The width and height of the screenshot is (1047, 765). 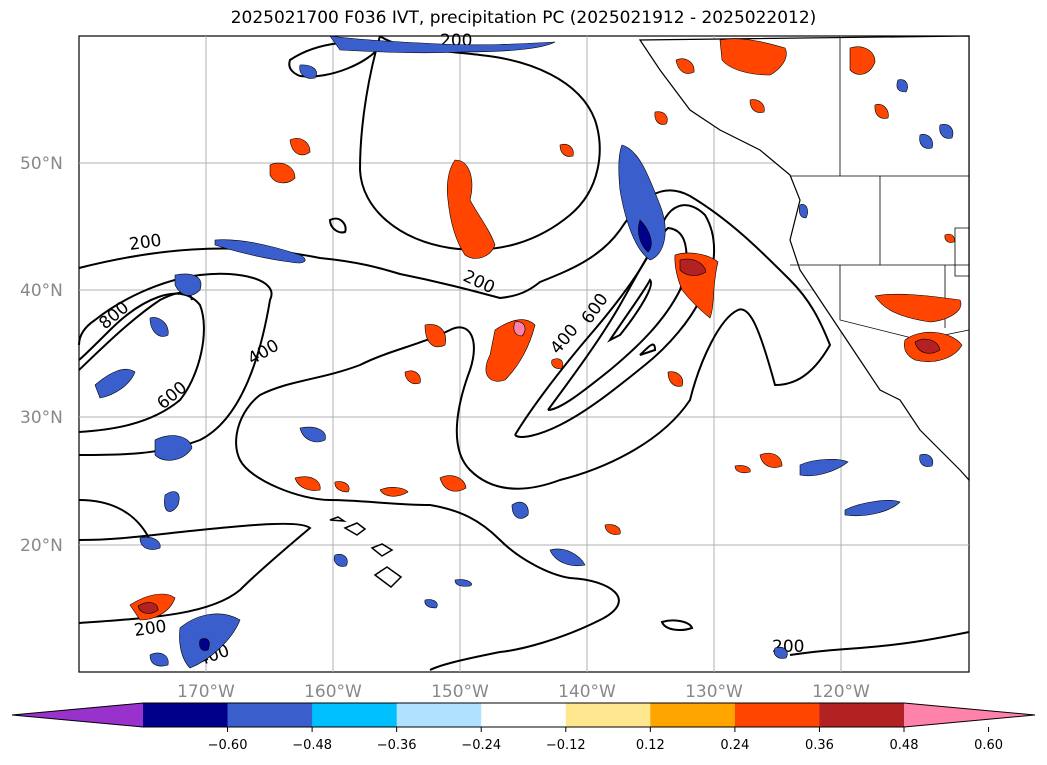 I want to click on colorbar-tick-label: −0.48, so click(x=312, y=745).